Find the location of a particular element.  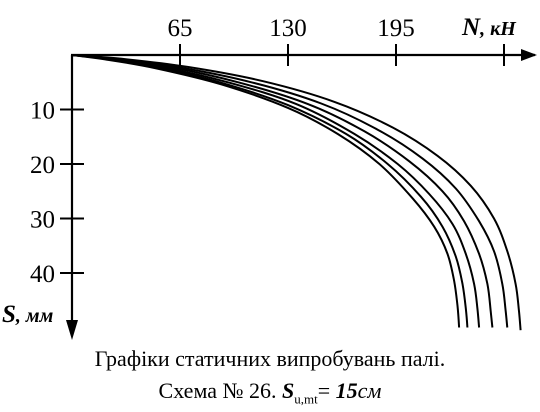

x-axis-label: N, кН is located at coordinates (489, 27).